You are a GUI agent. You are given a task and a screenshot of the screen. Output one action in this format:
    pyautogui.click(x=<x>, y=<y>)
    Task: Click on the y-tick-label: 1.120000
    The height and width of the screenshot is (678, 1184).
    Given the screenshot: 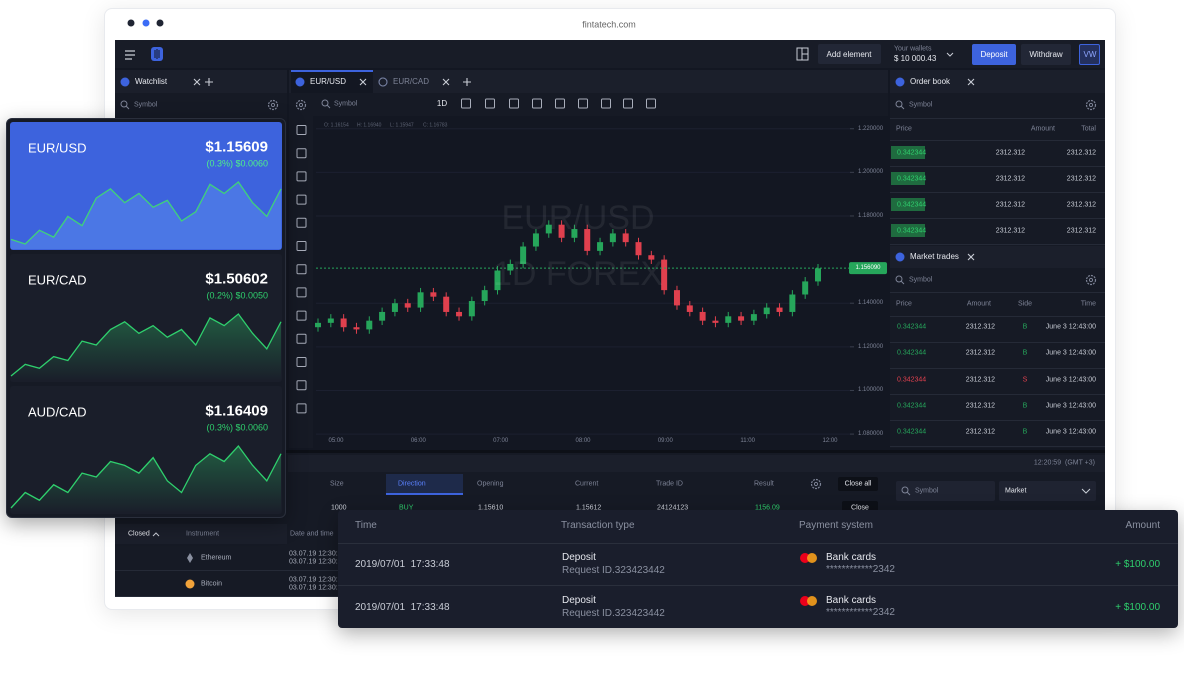 What is the action you would take?
    pyautogui.click(x=871, y=346)
    